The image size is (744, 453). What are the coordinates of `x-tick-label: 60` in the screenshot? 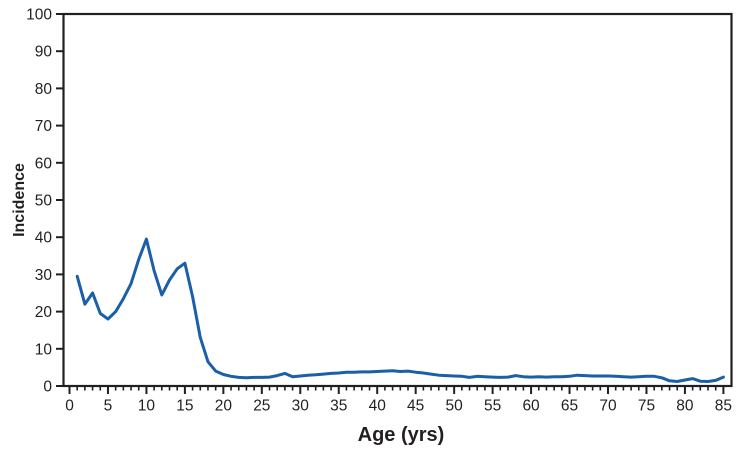 It's located at (531, 406).